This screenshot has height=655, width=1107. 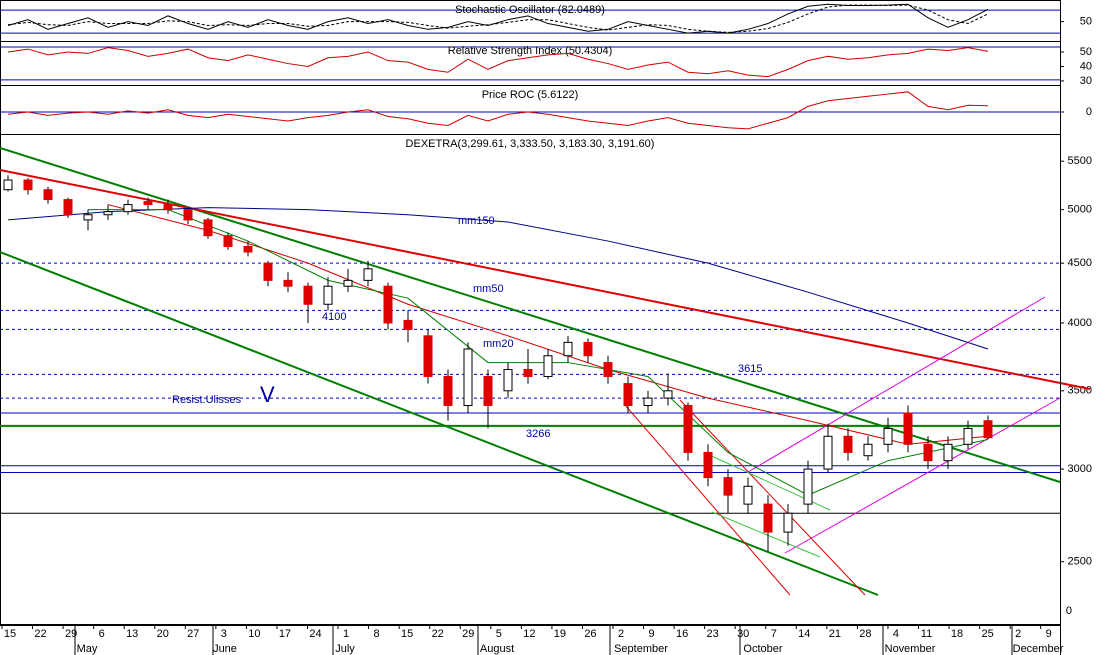 I want to click on annotation: 4100, so click(x=334, y=317).